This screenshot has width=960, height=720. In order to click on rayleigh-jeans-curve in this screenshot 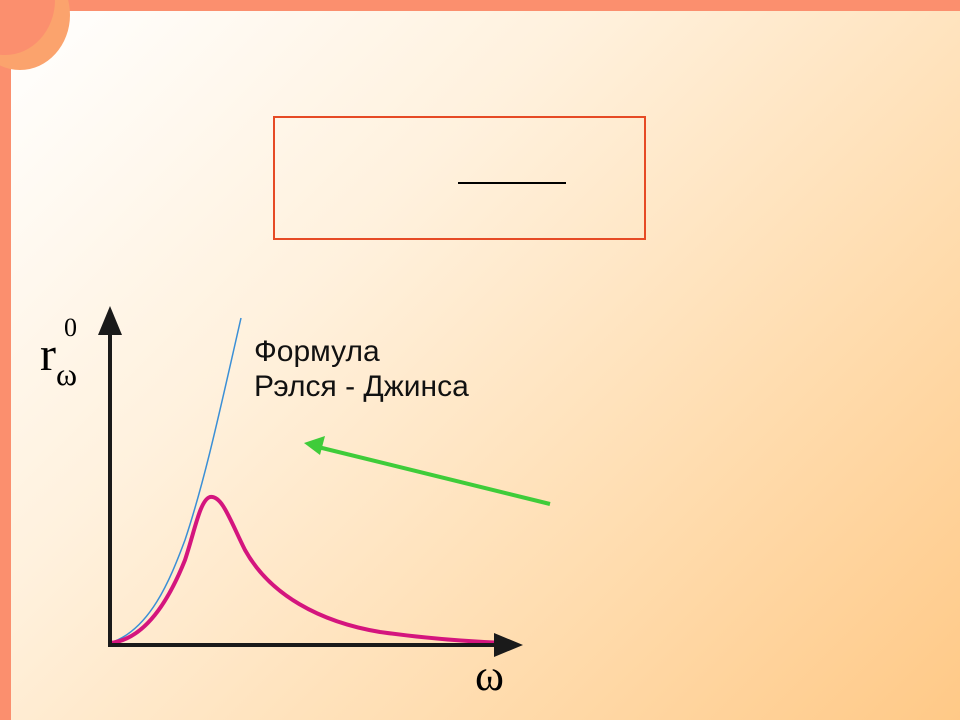, I will do `click(175, 480)`.